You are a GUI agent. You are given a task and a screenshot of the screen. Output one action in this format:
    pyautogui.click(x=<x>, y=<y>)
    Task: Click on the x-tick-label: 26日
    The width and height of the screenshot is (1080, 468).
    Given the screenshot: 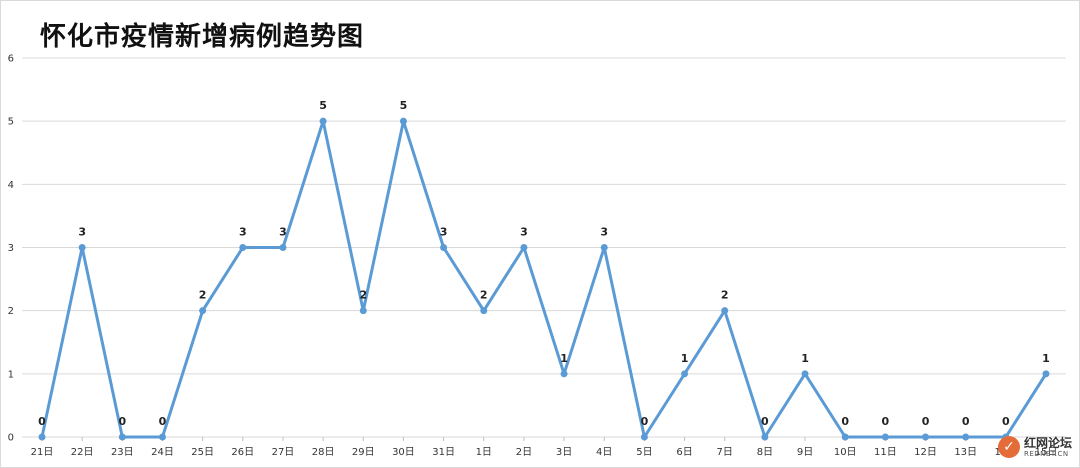 What is the action you would take?
    pyautogui.click(x=242, y=452)
    